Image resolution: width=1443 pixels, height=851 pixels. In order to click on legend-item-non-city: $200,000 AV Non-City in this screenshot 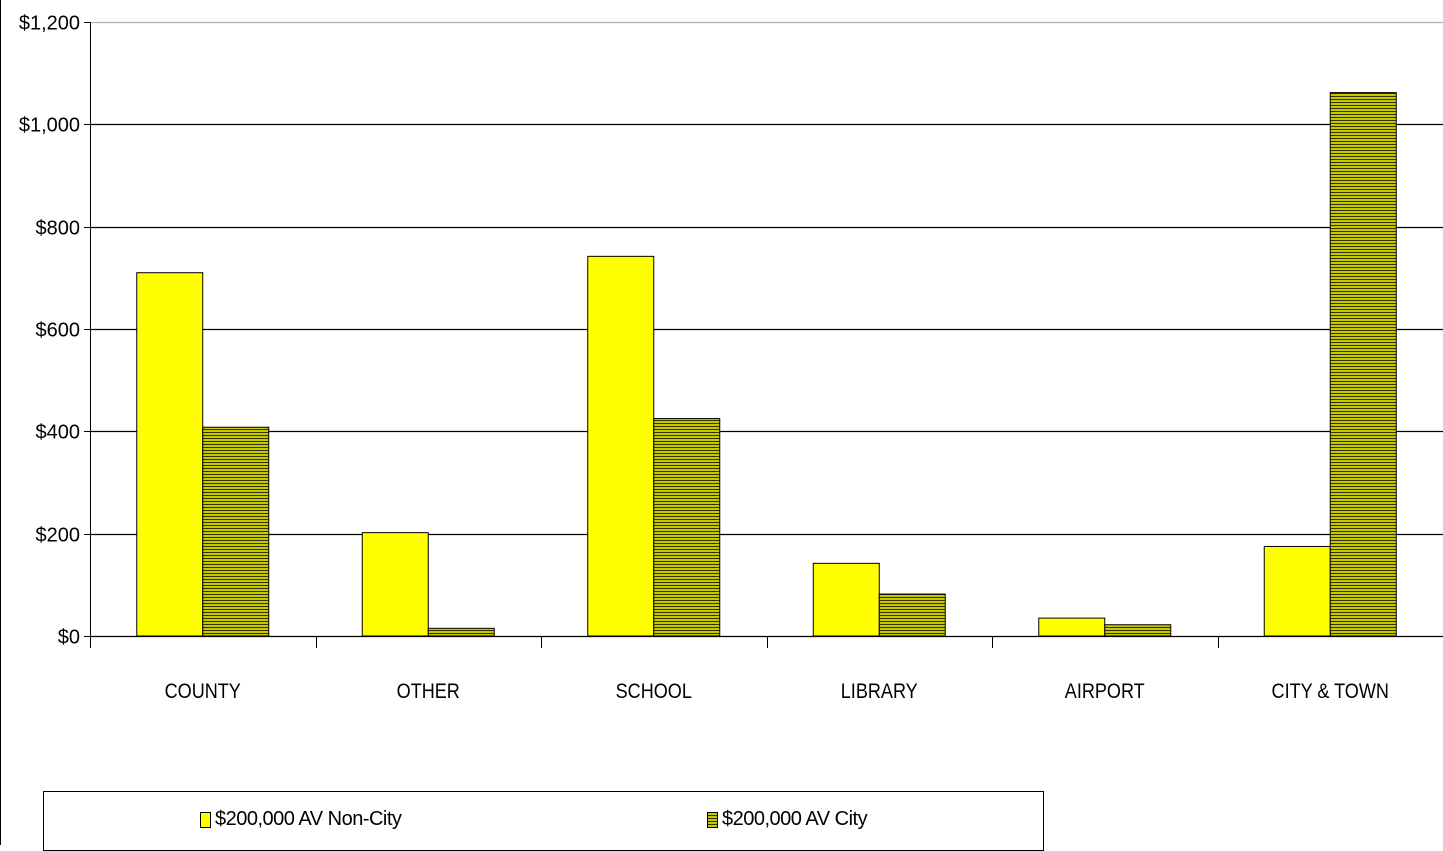, I will do `click(301, 819)`.